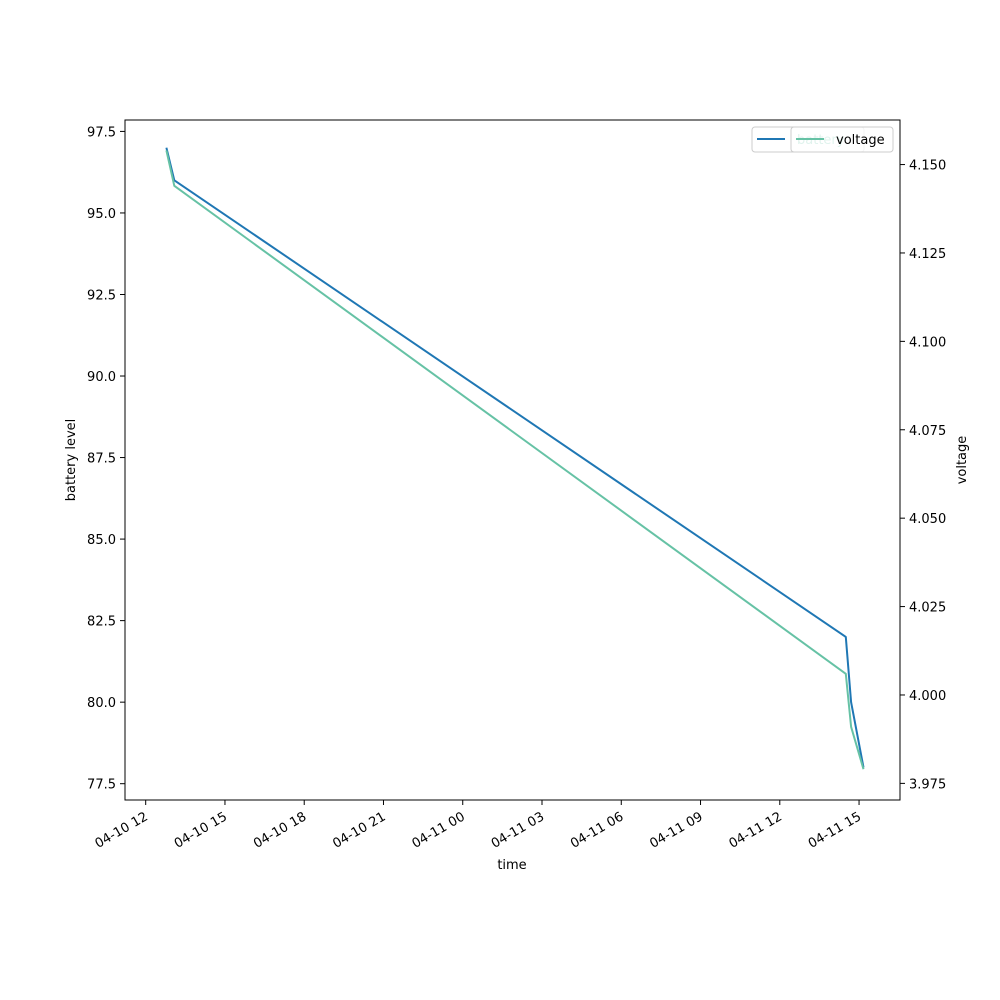 The image size is (1000, 1000). I want to click on legend-voltage: voltage, so click(842, 139).